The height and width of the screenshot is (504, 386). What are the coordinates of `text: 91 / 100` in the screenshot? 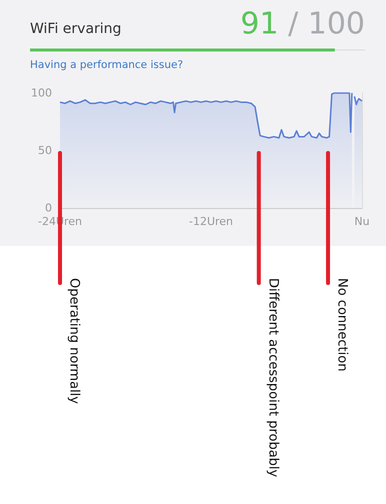 It's located at (302, 24).